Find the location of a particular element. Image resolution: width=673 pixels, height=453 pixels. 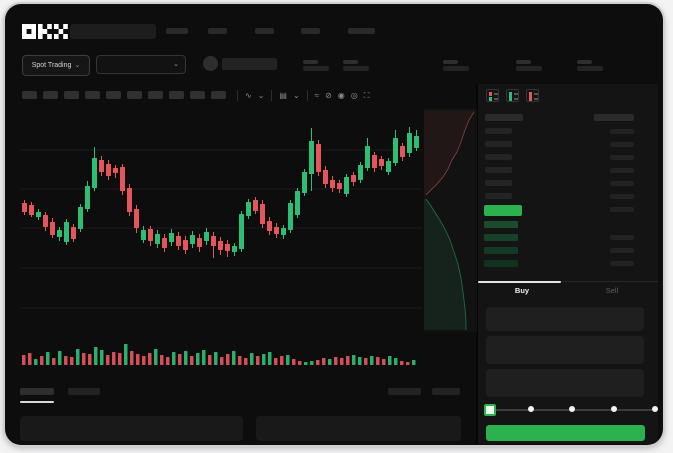

search-input is located at coordinates (113, 31).